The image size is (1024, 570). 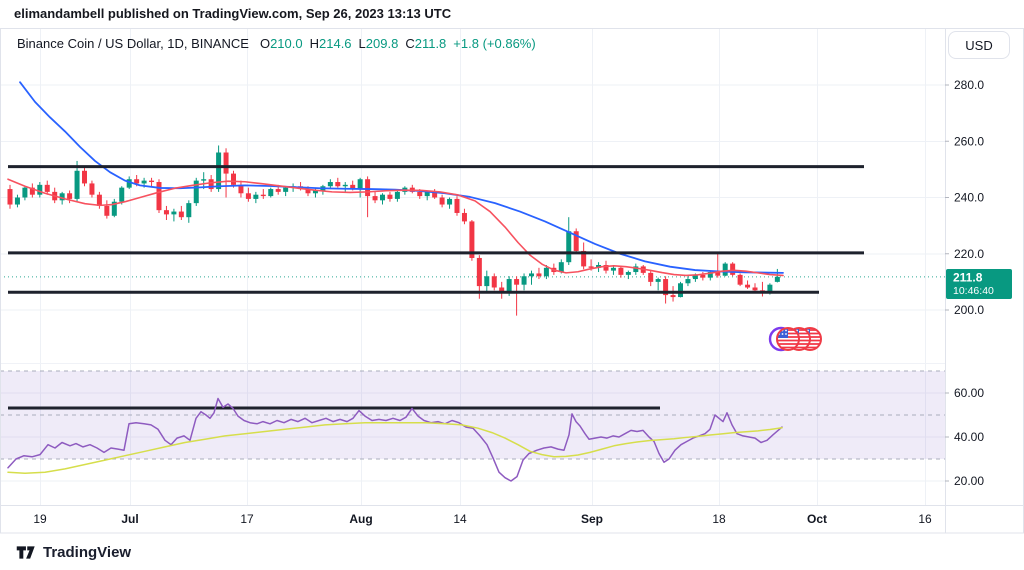 I want to click on tradingview-branding: TradingView, so click(x=73, y=552).